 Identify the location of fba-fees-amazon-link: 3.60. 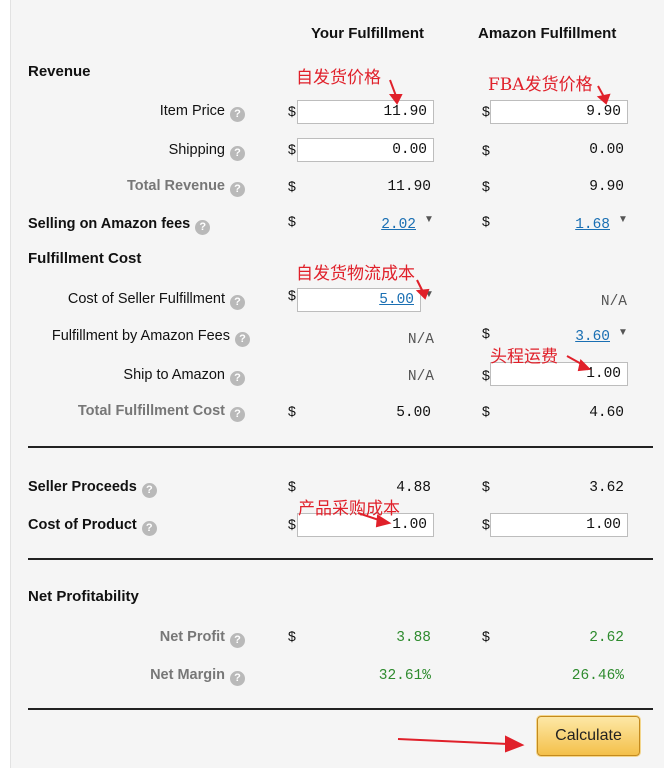
(592, 337).